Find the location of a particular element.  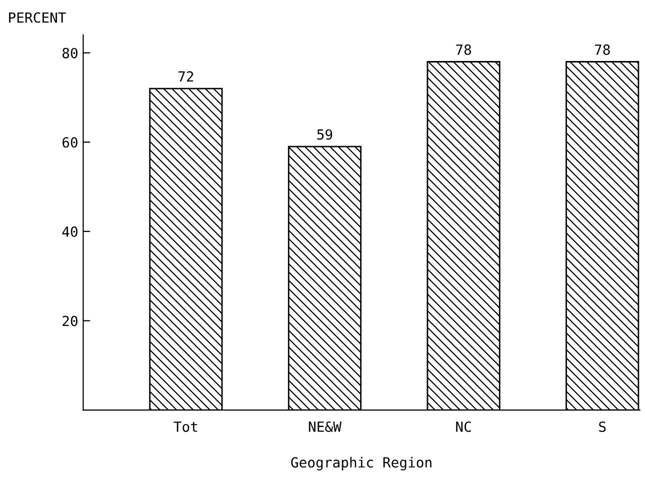

x-tick-label: S is located at coordinates (602, 426).